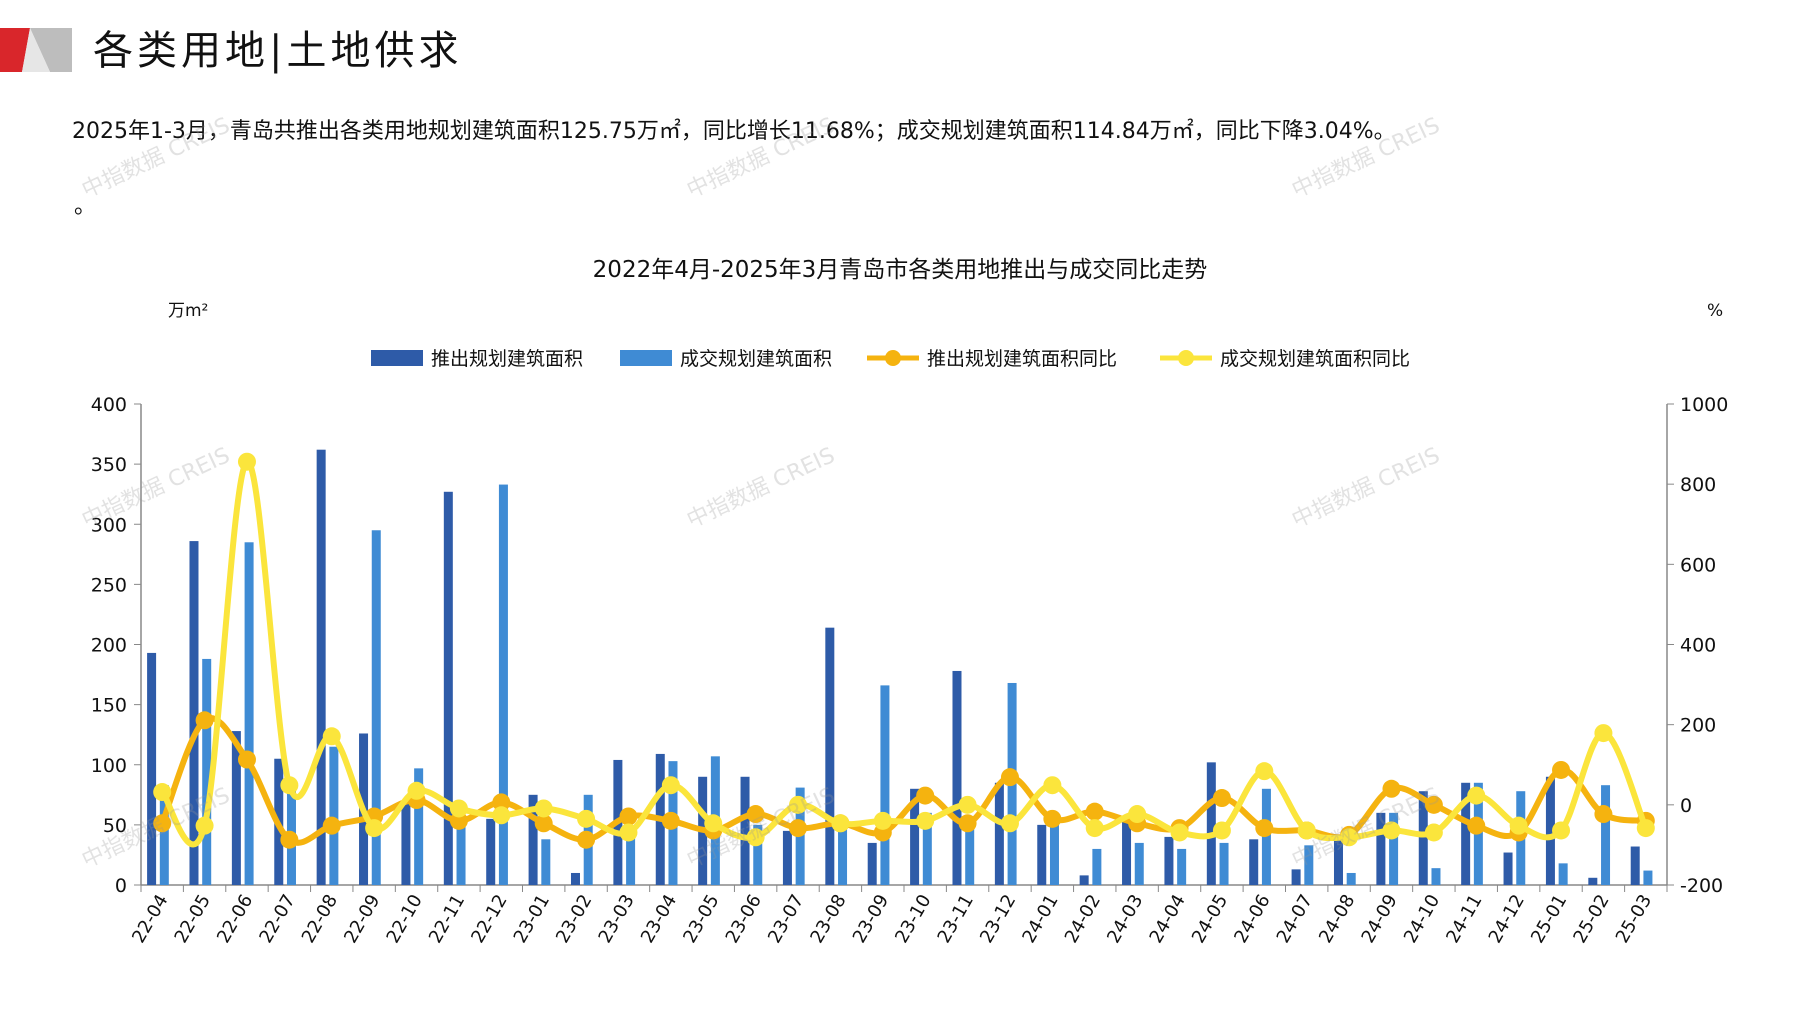 Image resolution: width=1797 pixels, height=1010 pixels. What do you see at coordinates (1040, 919) in the screenshot?
I see `x-tick-label: 24-01` at bounding box center [1040, 919].